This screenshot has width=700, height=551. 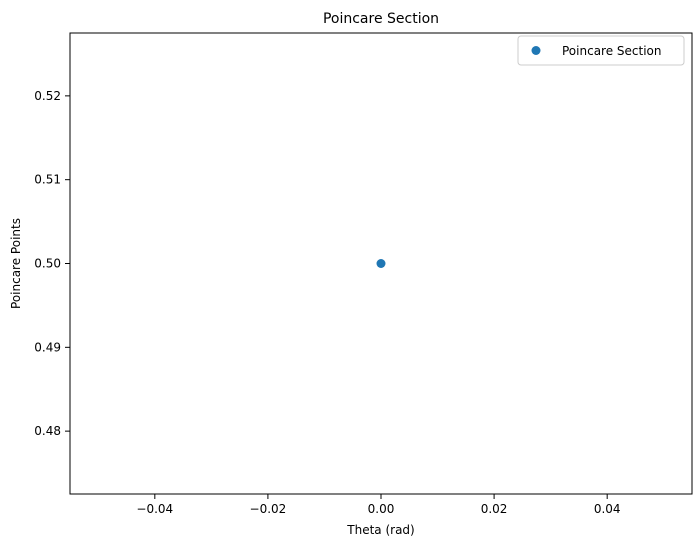 What do you see at coordinates (494, 509) in the screenshot?
I see `x-tick-label: 0.02` at bounding box center [494, 509].